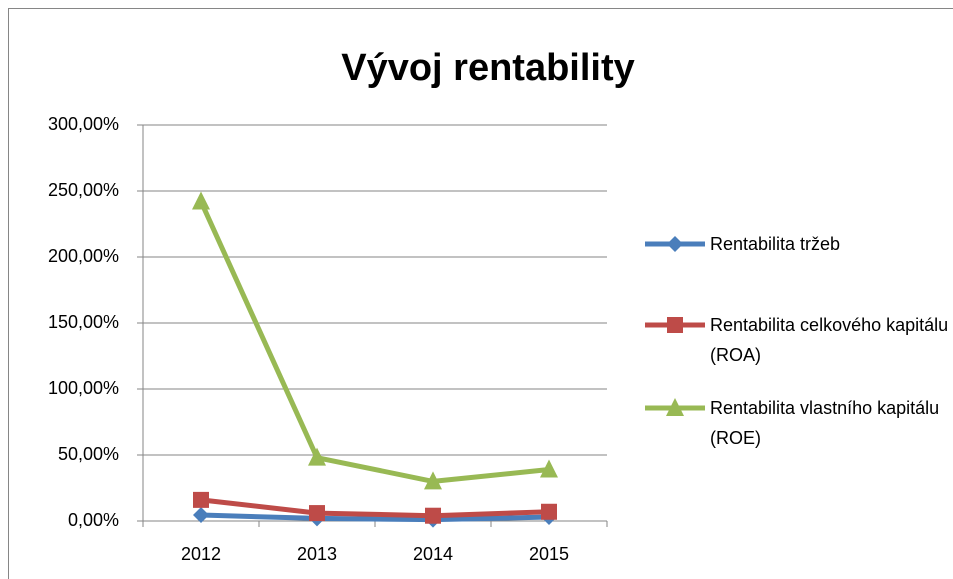  Describe the element at coordinates (83, 190) in the screenshot. I see `y-tick-label: 250,00%` at that location.